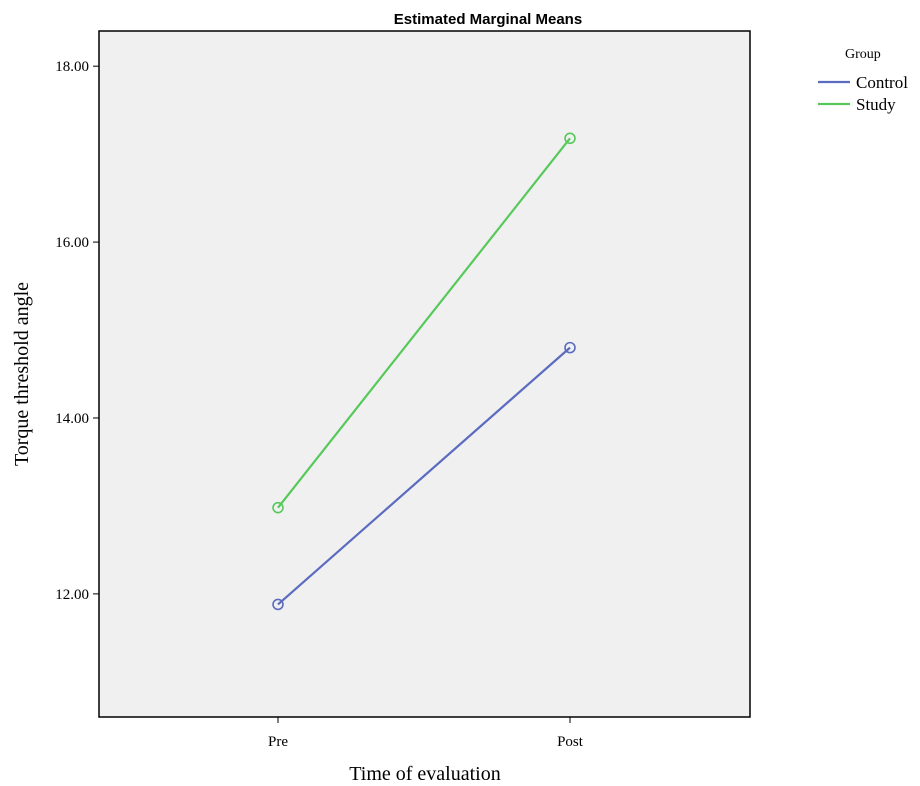  What do you see at coordinates (72, 595) in the screenshot?
I see `y-tick-label: 12.00` at bounding box center [72, 595].